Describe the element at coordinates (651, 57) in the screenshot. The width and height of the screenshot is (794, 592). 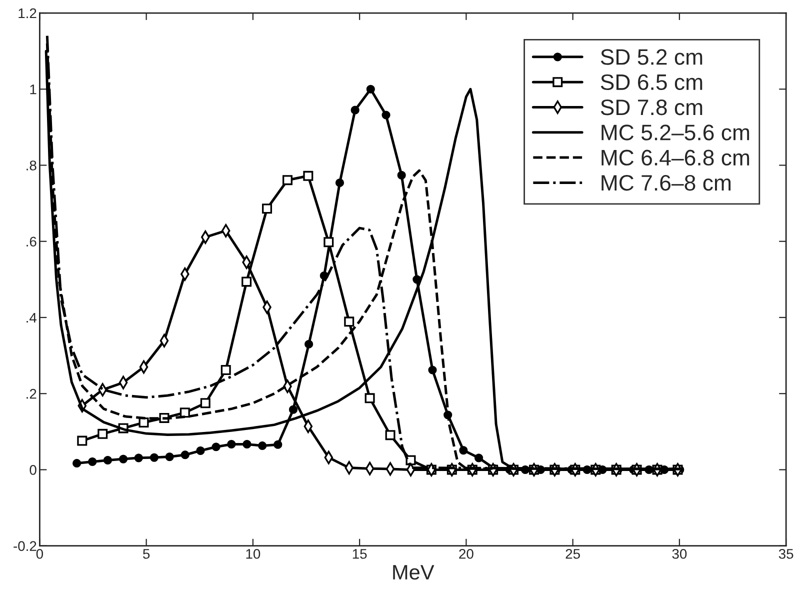
I see `legend-label: SD 5.2 cm` at that location.